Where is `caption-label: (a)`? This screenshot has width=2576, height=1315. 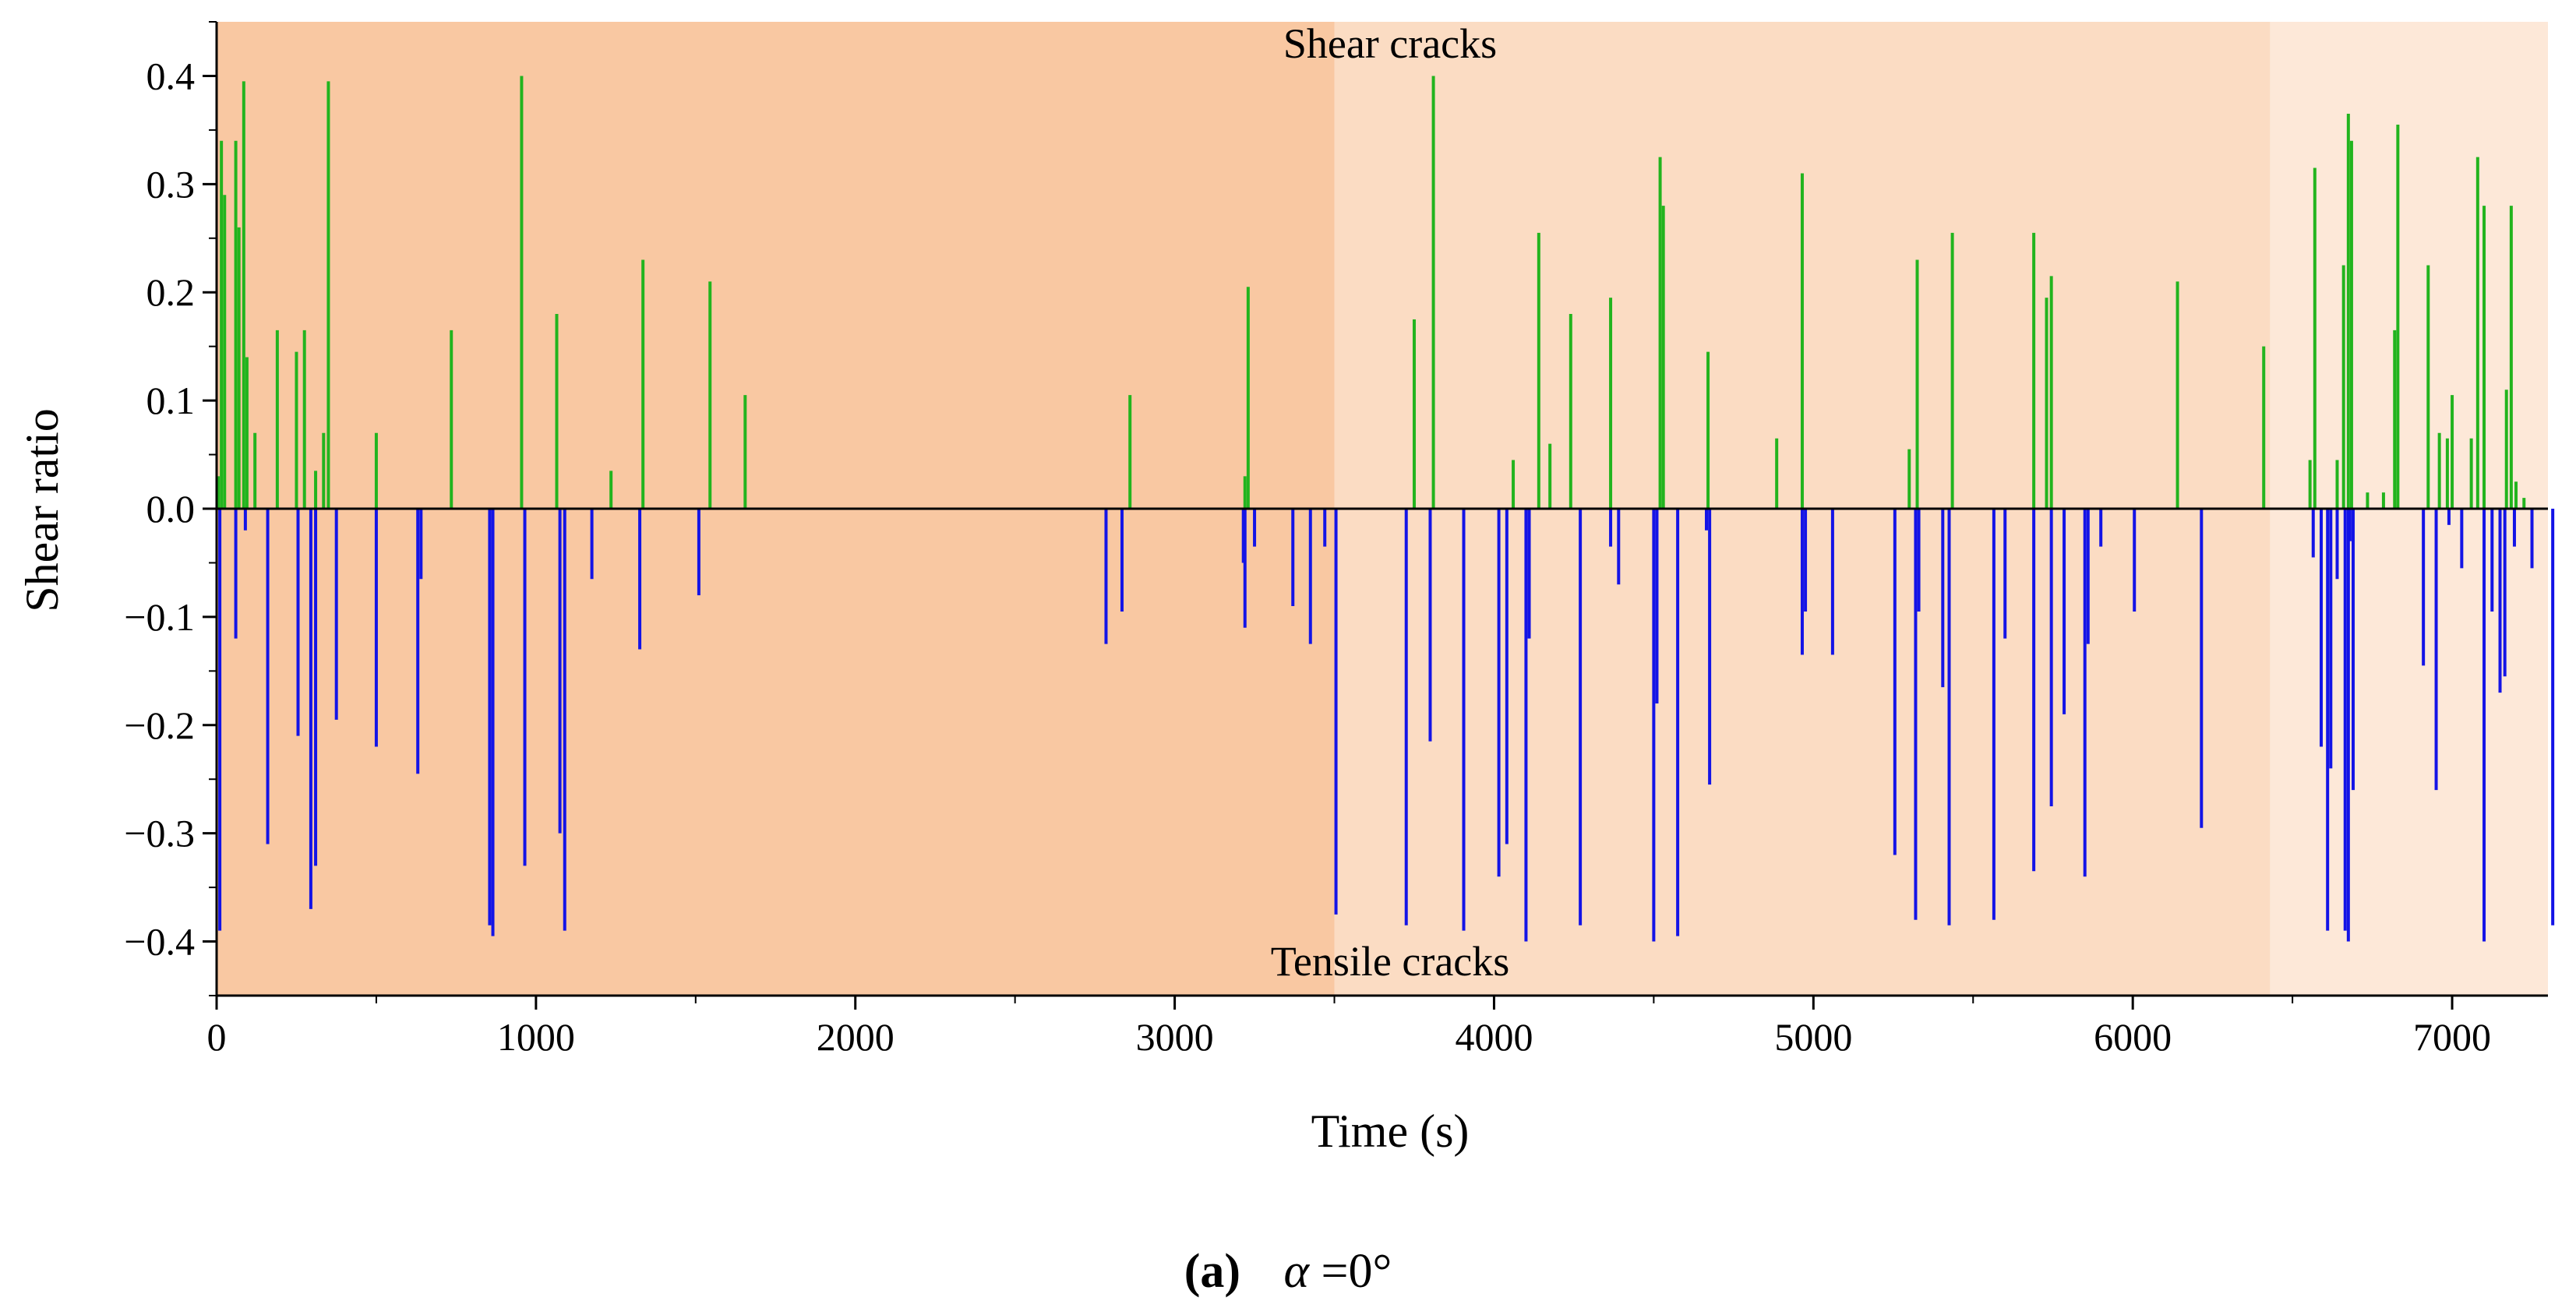 caption-label: (a) is located at coordinates (1212, 1271).